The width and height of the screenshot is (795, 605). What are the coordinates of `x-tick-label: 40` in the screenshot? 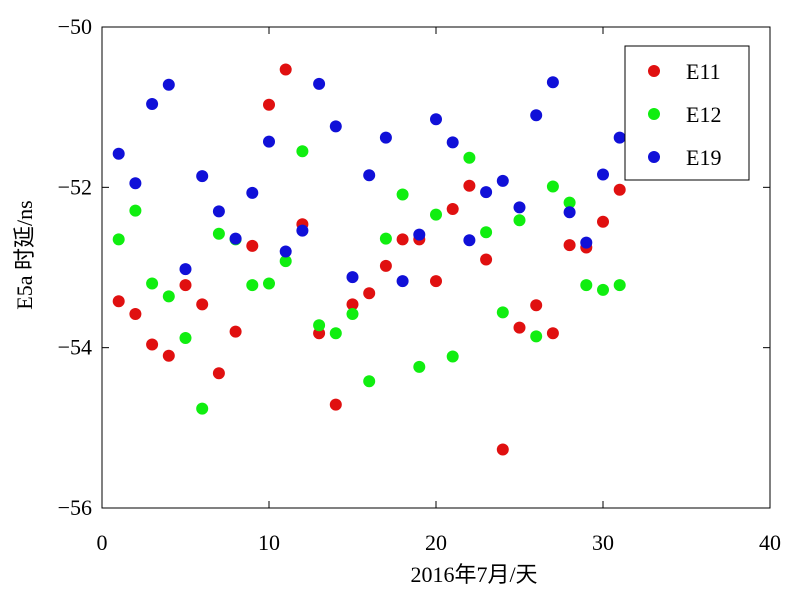 It's located at (770, 542).